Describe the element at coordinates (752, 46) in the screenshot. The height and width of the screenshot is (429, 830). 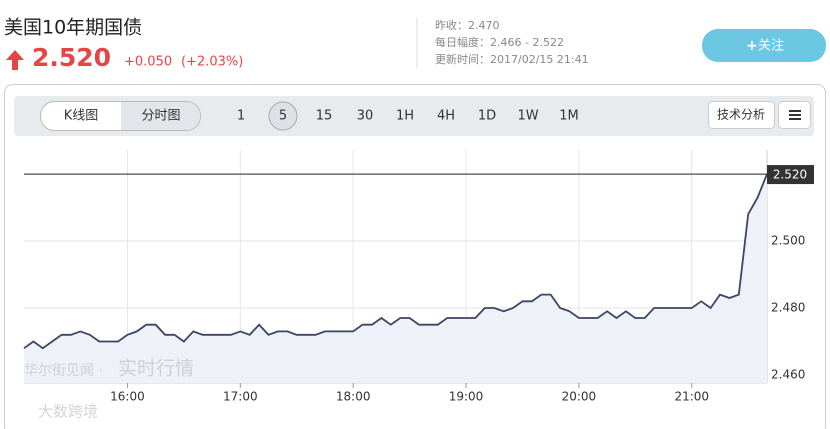
I see `plus: +` at that location.